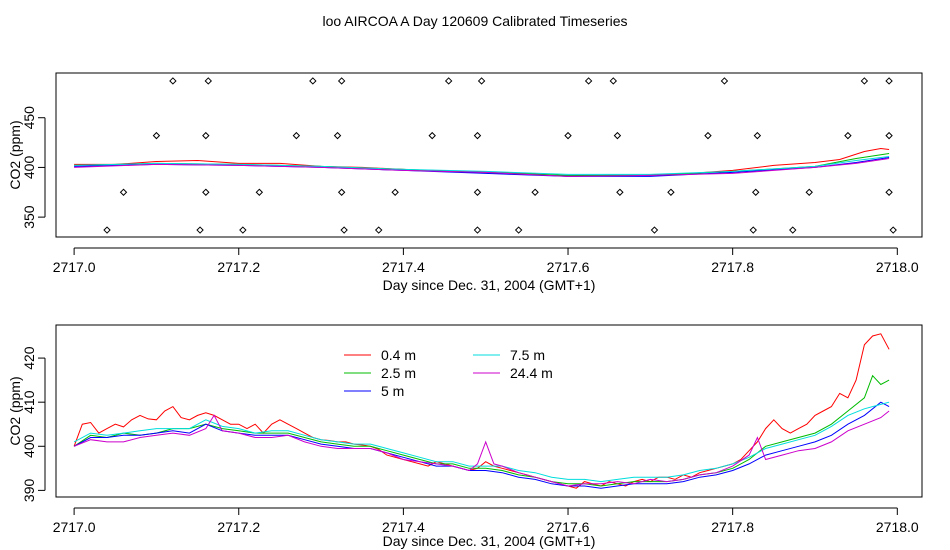  What do you see at coordinates (29, 402) in the screenshot?
I see `y-tick-label: 410` at bounding box center [29, 402].